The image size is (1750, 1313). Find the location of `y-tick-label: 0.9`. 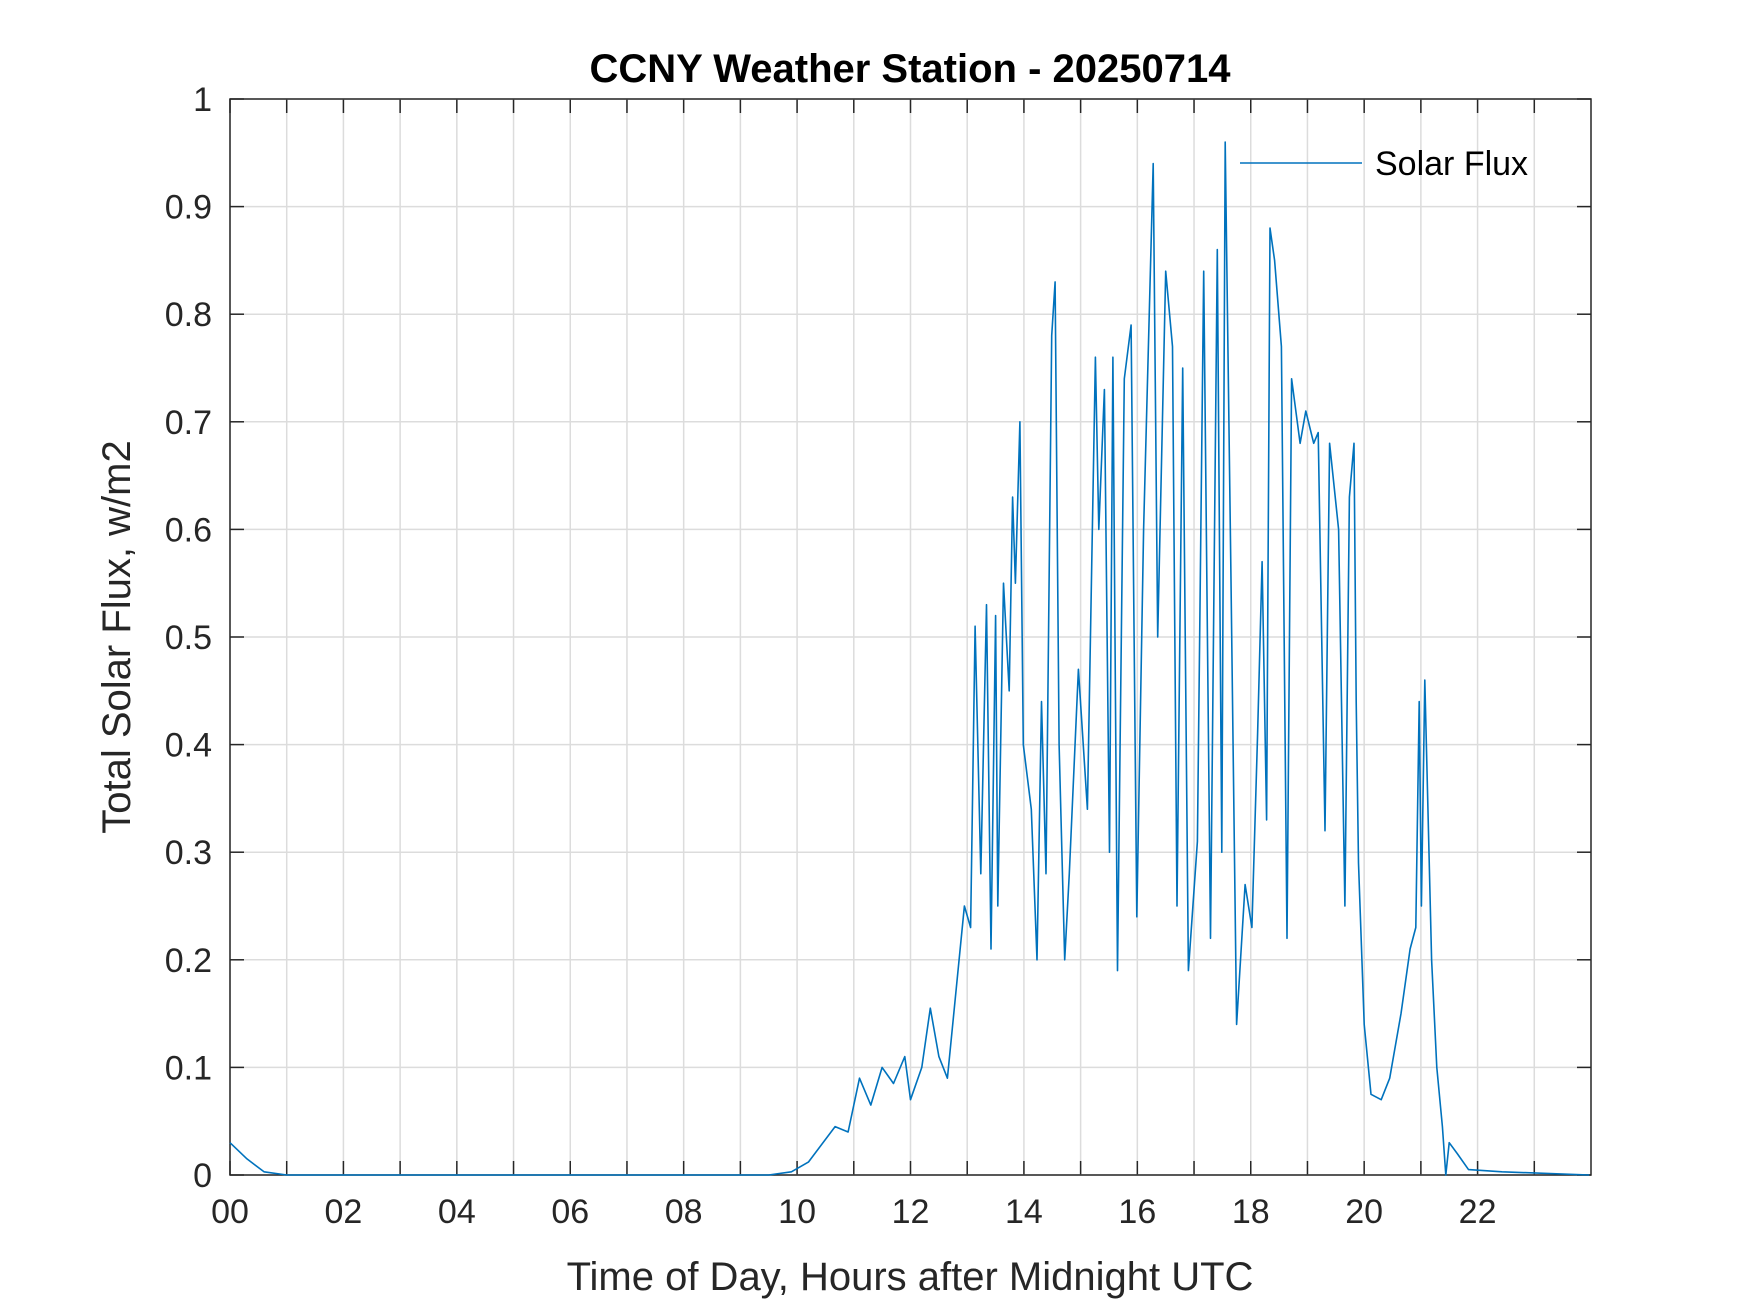

y-tick-label: 0.9 is located at coordinates (188, 208).